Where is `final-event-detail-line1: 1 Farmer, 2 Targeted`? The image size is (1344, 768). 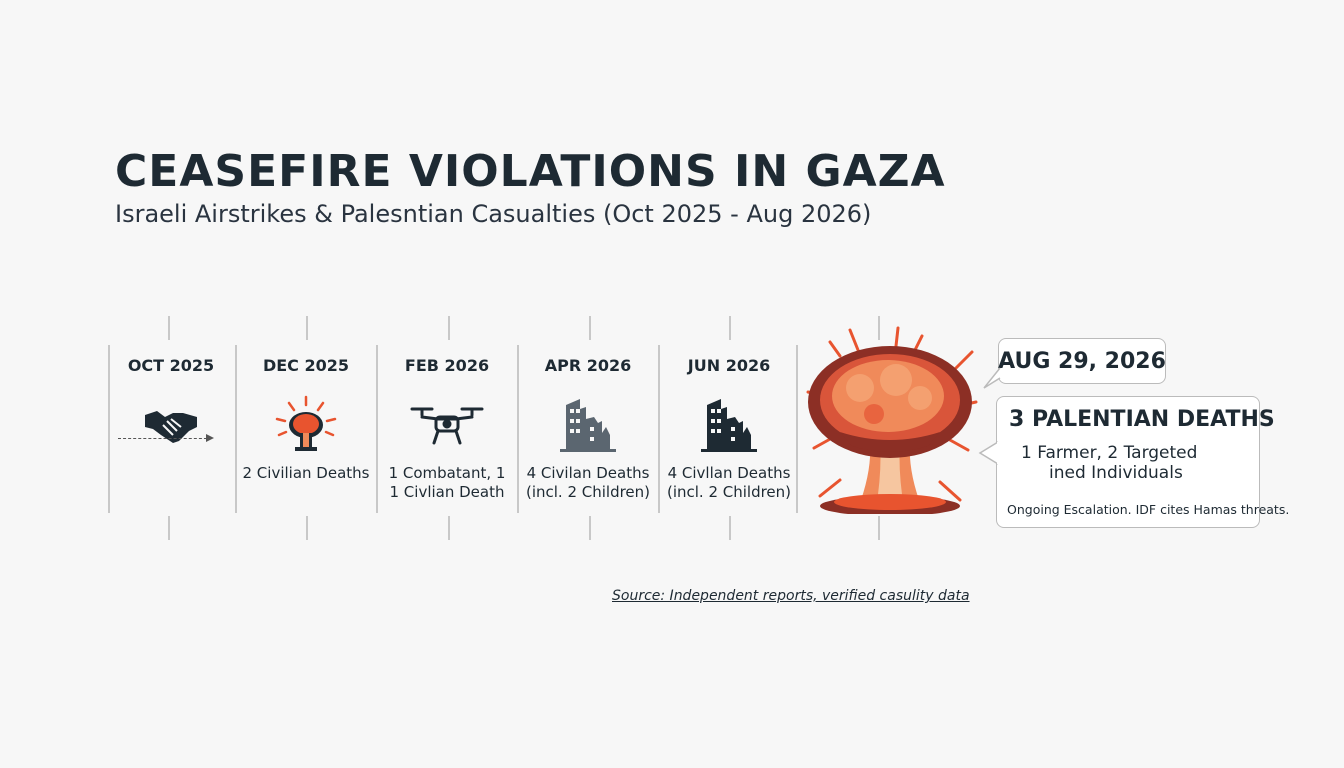 final-event-detail-line1: 1 Farmer, 2 Targeted is located at coordinates (1109, 453).